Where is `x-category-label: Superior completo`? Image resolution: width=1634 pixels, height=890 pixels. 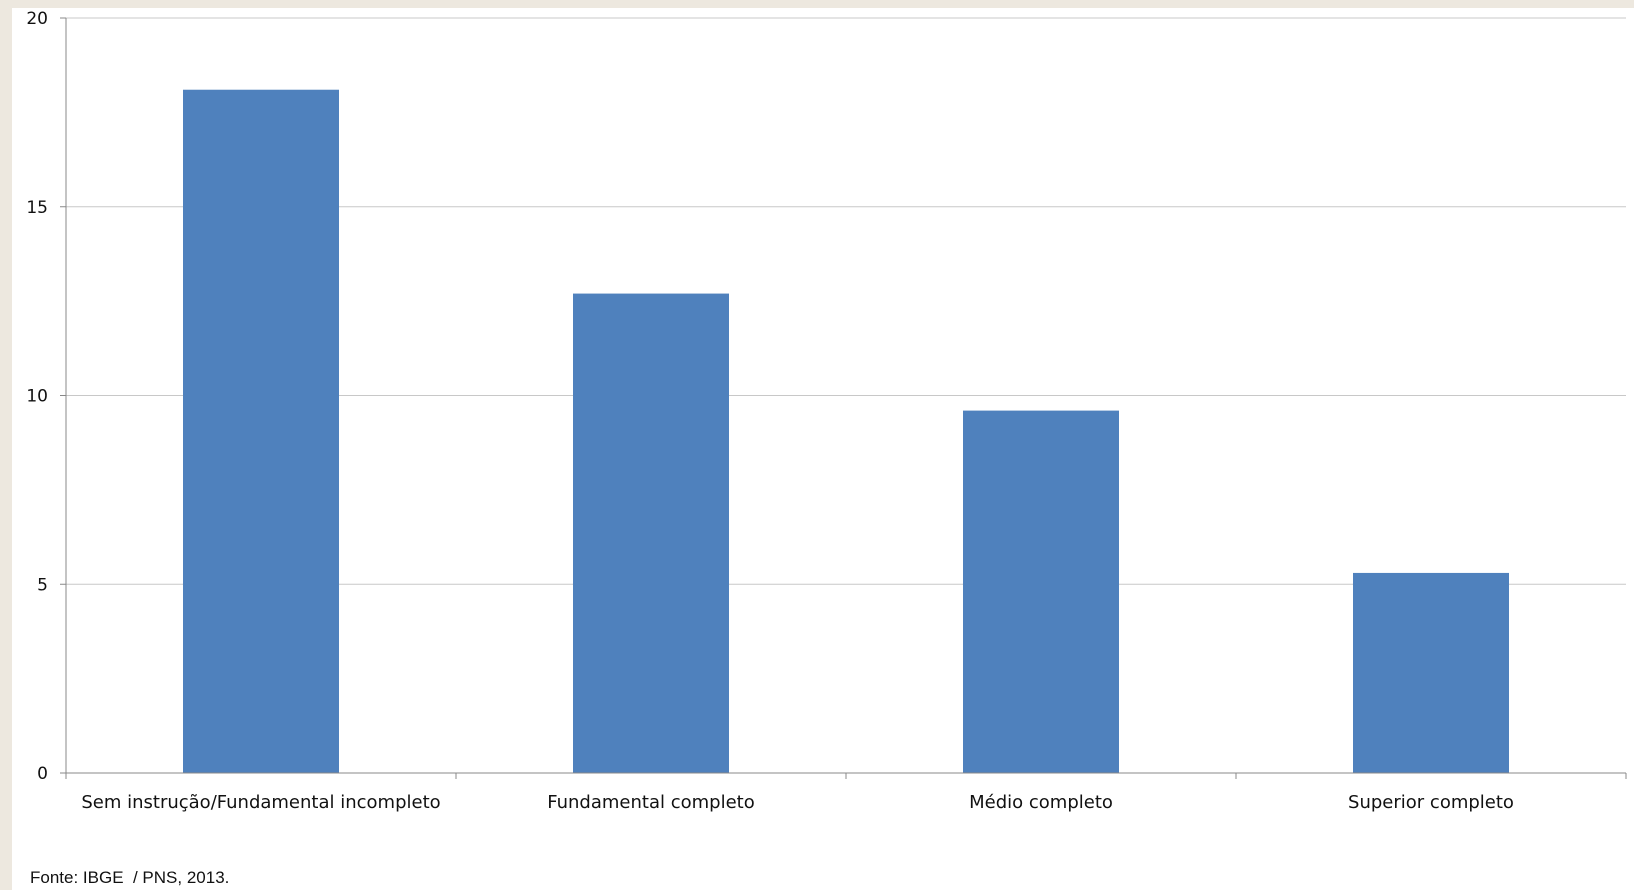
x-category-label: Superior completo is located at coordinates (1431, 802).